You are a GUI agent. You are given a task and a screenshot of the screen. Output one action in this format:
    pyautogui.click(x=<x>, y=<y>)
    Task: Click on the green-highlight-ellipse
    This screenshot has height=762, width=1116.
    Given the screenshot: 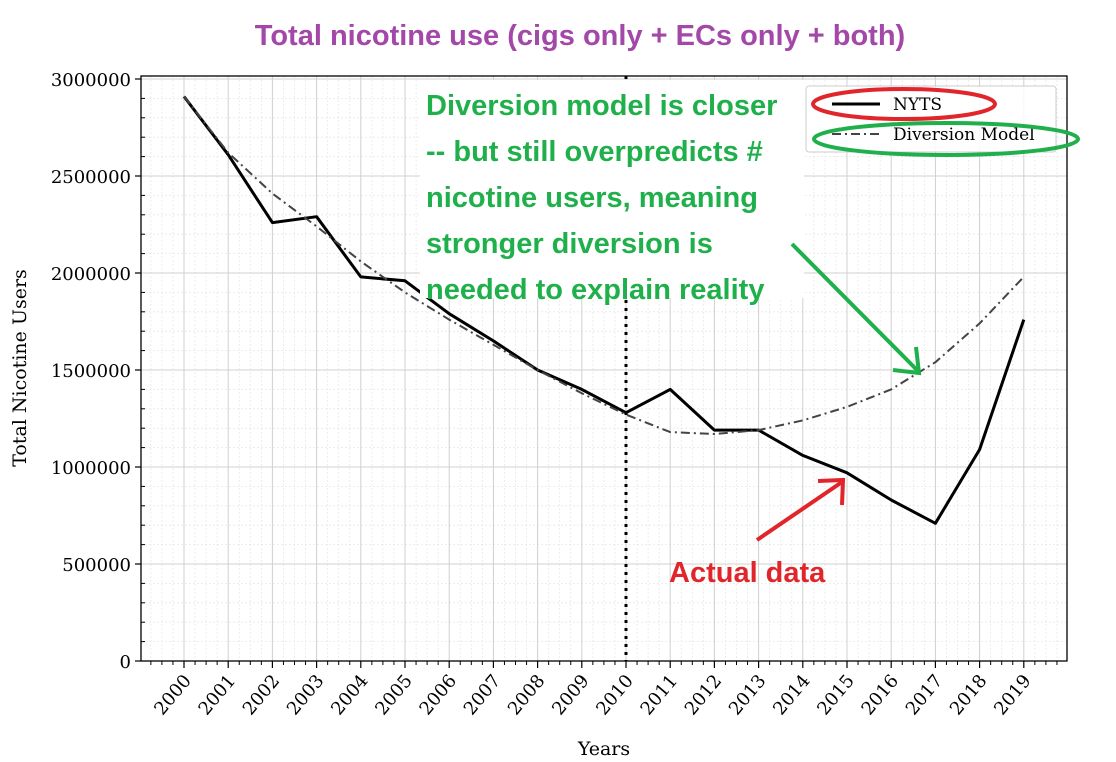 What is the action you would take?
    pyautogui.click(x=946, y=139)
    